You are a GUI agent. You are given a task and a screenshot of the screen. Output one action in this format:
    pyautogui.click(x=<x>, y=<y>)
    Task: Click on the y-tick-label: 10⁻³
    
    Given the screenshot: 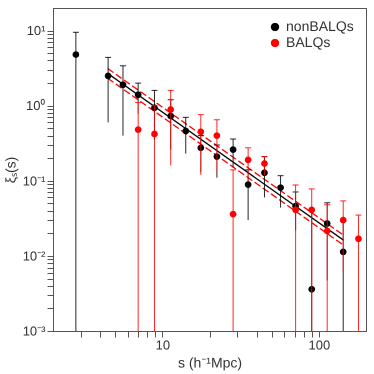 What is the action you would take?
    pyautogui.click(x=34, y=331)
    